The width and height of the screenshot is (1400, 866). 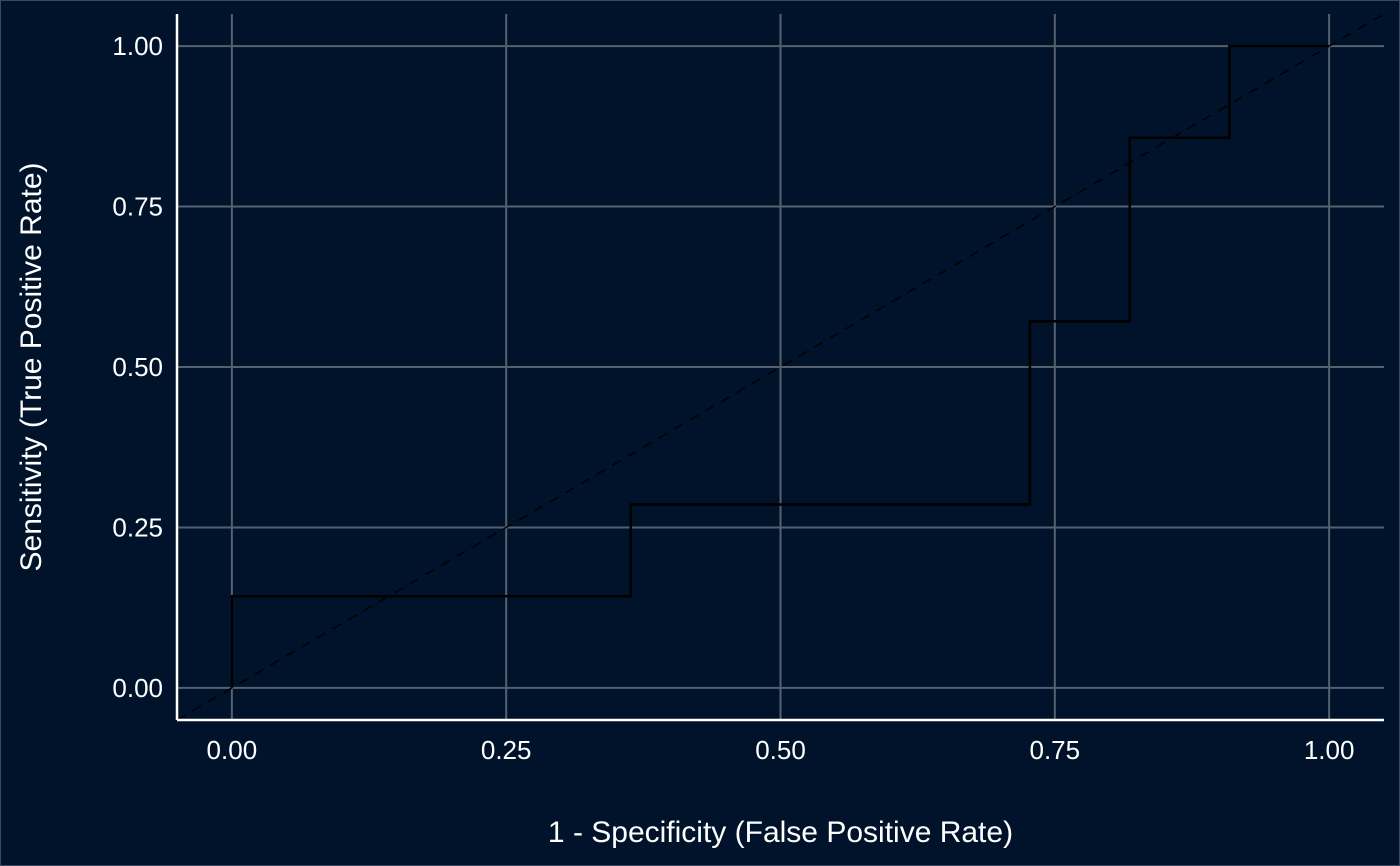 I want to click on x-tick-label: 1.00, so click(x=1329, y=750).